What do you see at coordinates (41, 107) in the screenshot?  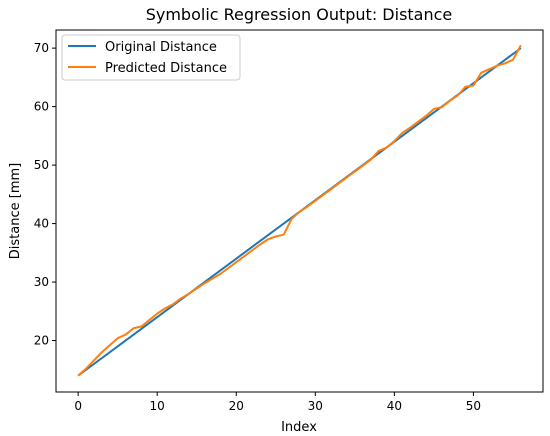 I see `y-tick-label: 60` at bounding box center [41, 107].